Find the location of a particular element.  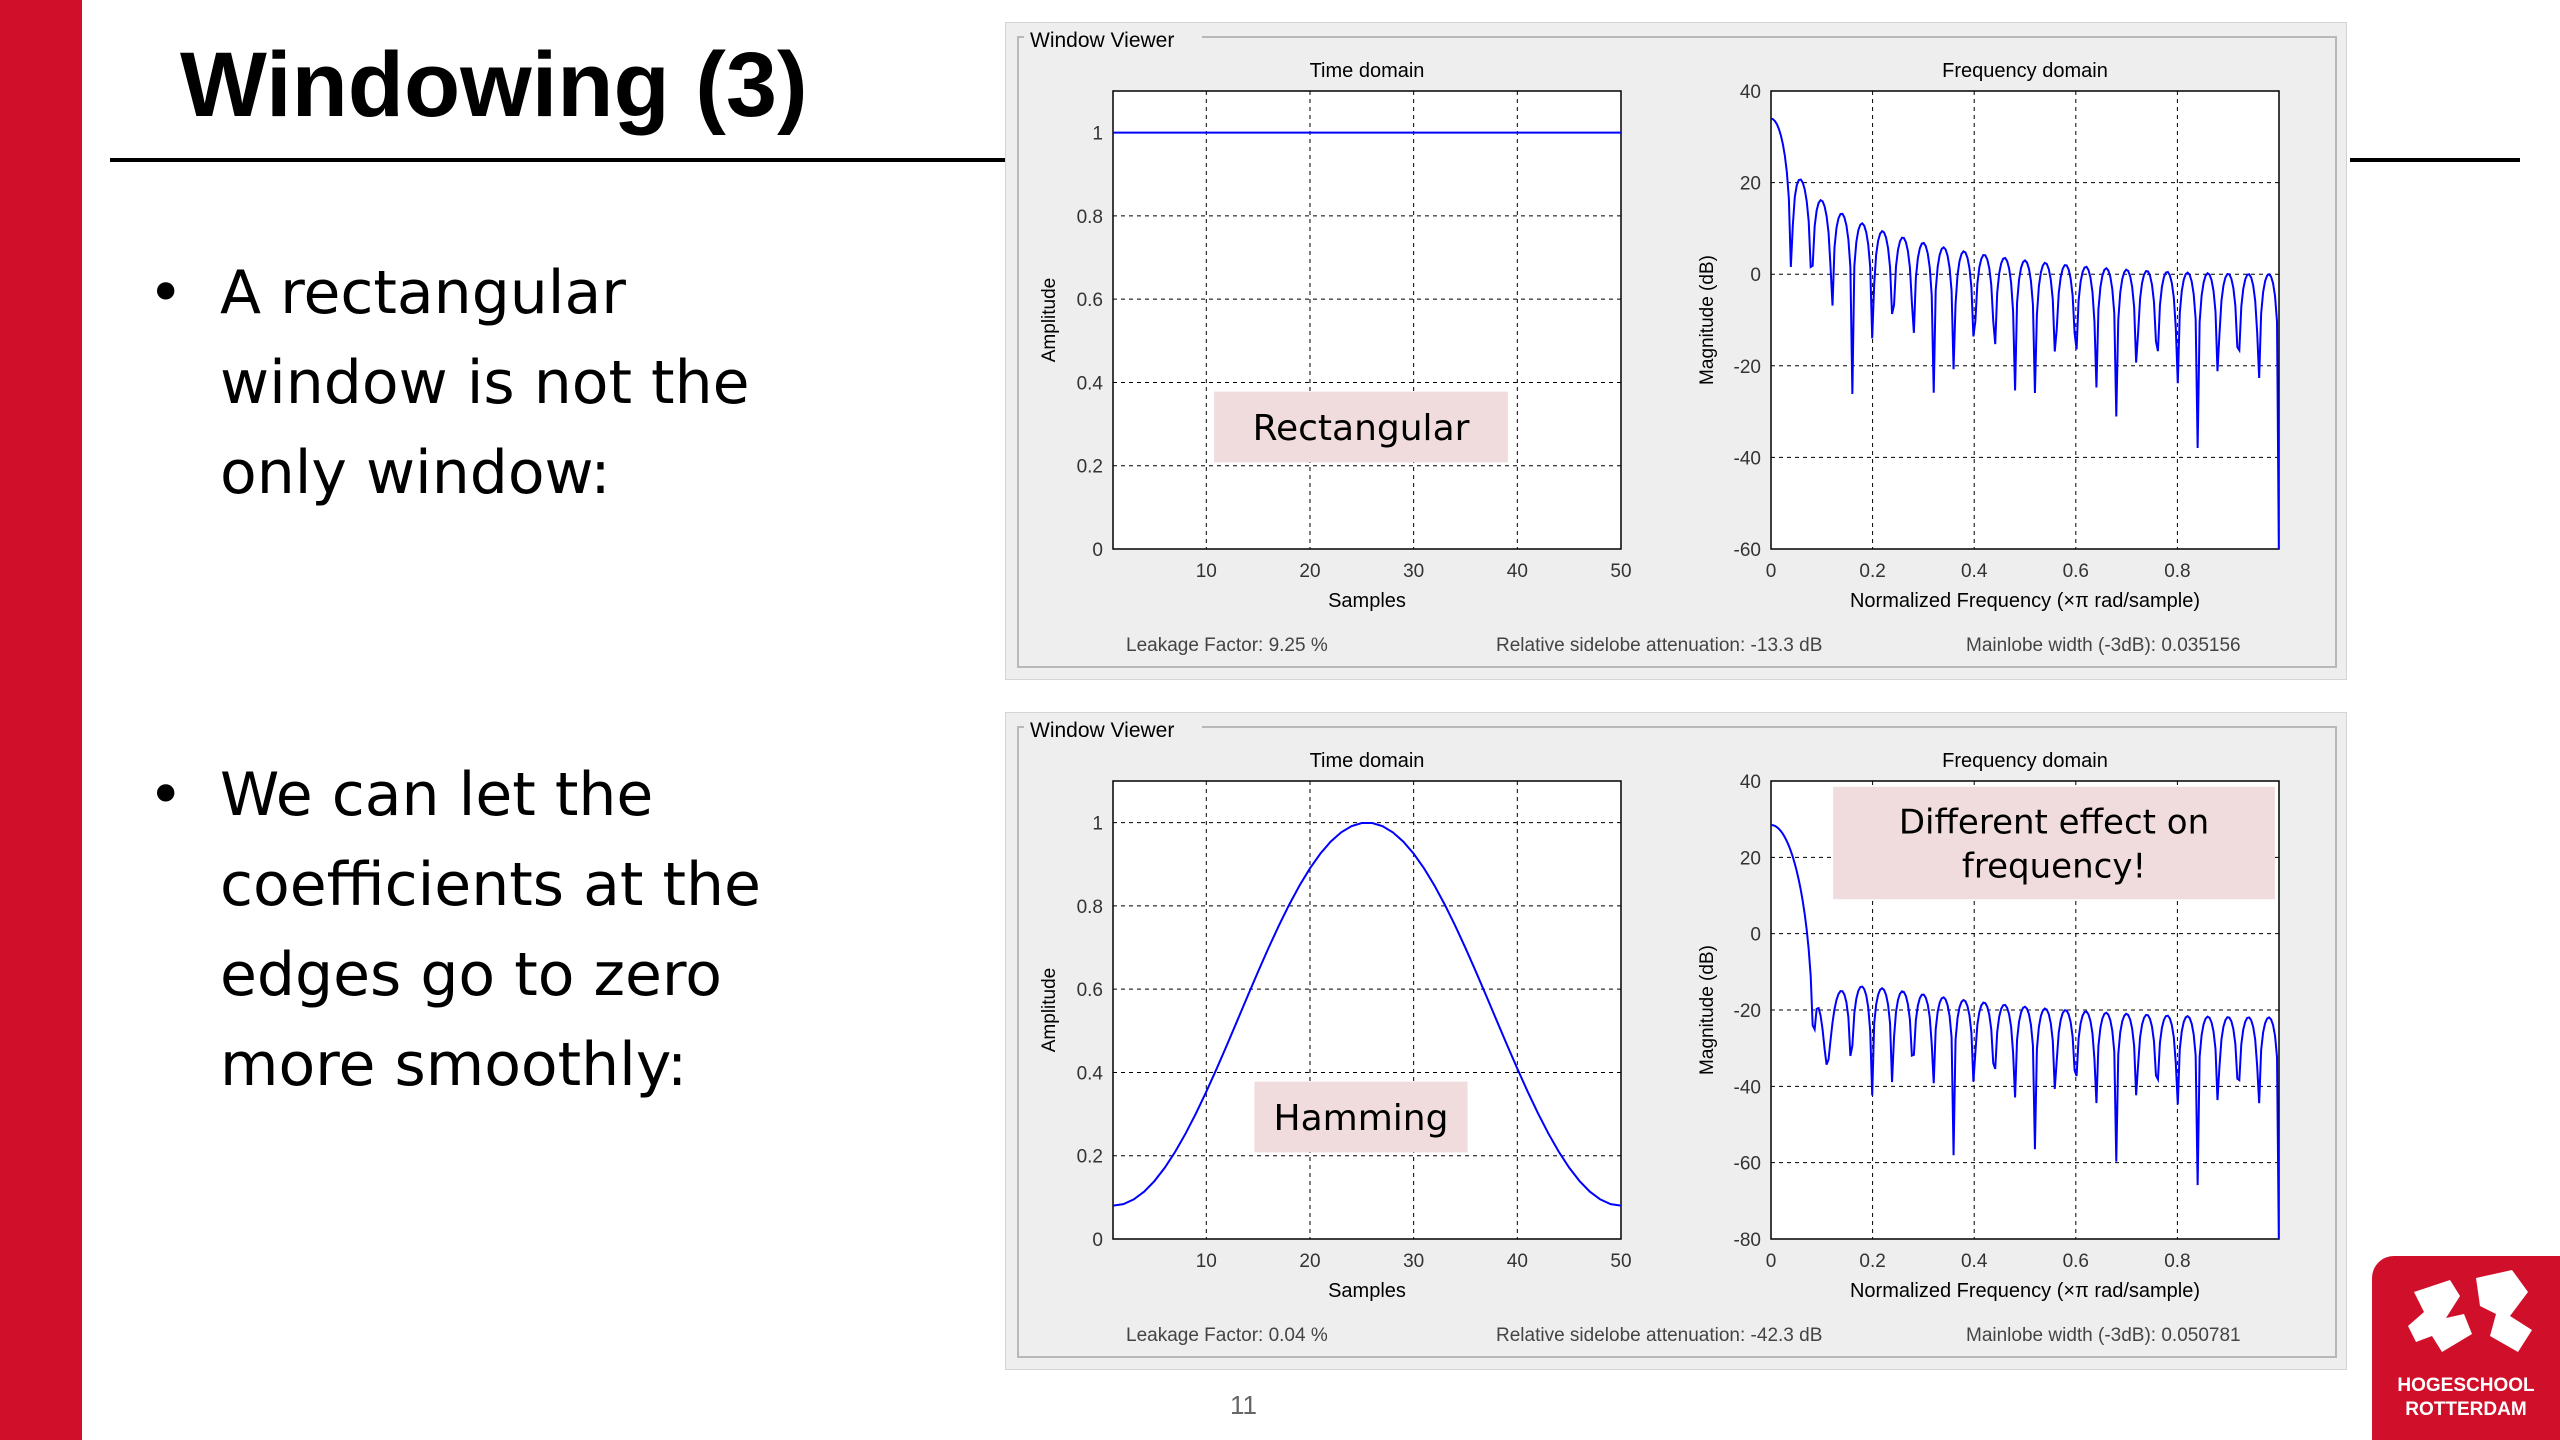

school-logo: HOGESCHOOL ROTTERDAM is located at coordinates (2466, 1348).